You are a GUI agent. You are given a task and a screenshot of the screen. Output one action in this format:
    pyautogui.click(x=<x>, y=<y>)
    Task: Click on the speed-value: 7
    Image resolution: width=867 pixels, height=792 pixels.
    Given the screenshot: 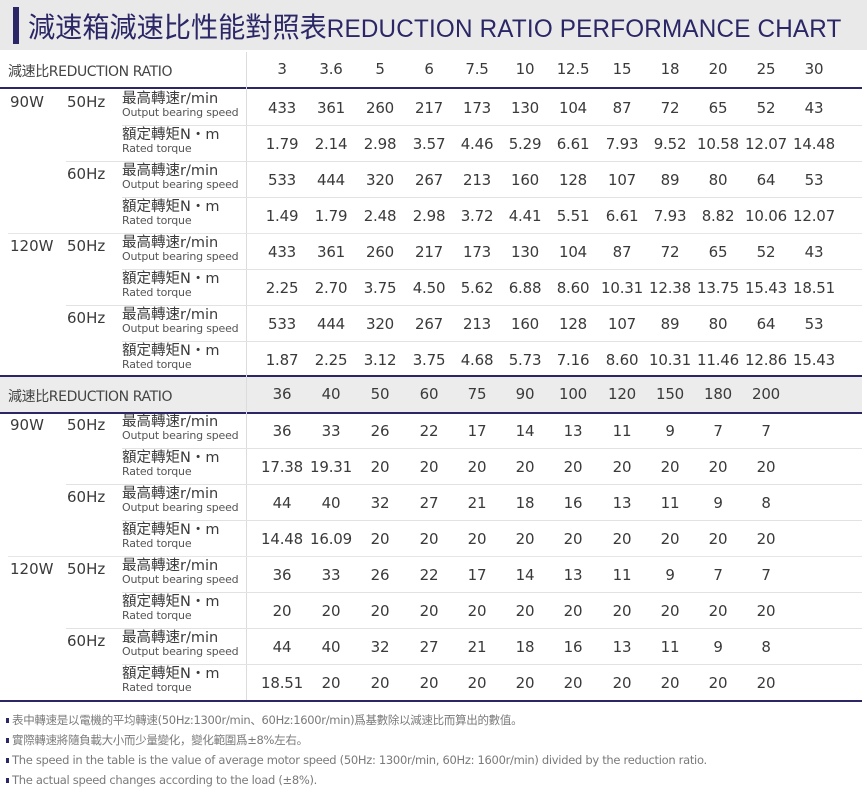 What is the action you would take?
    pyautogui.click(x=718, y=431)
    